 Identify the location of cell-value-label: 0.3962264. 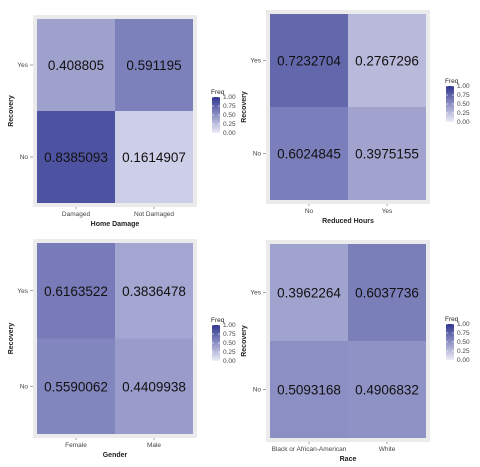
(309, 293).